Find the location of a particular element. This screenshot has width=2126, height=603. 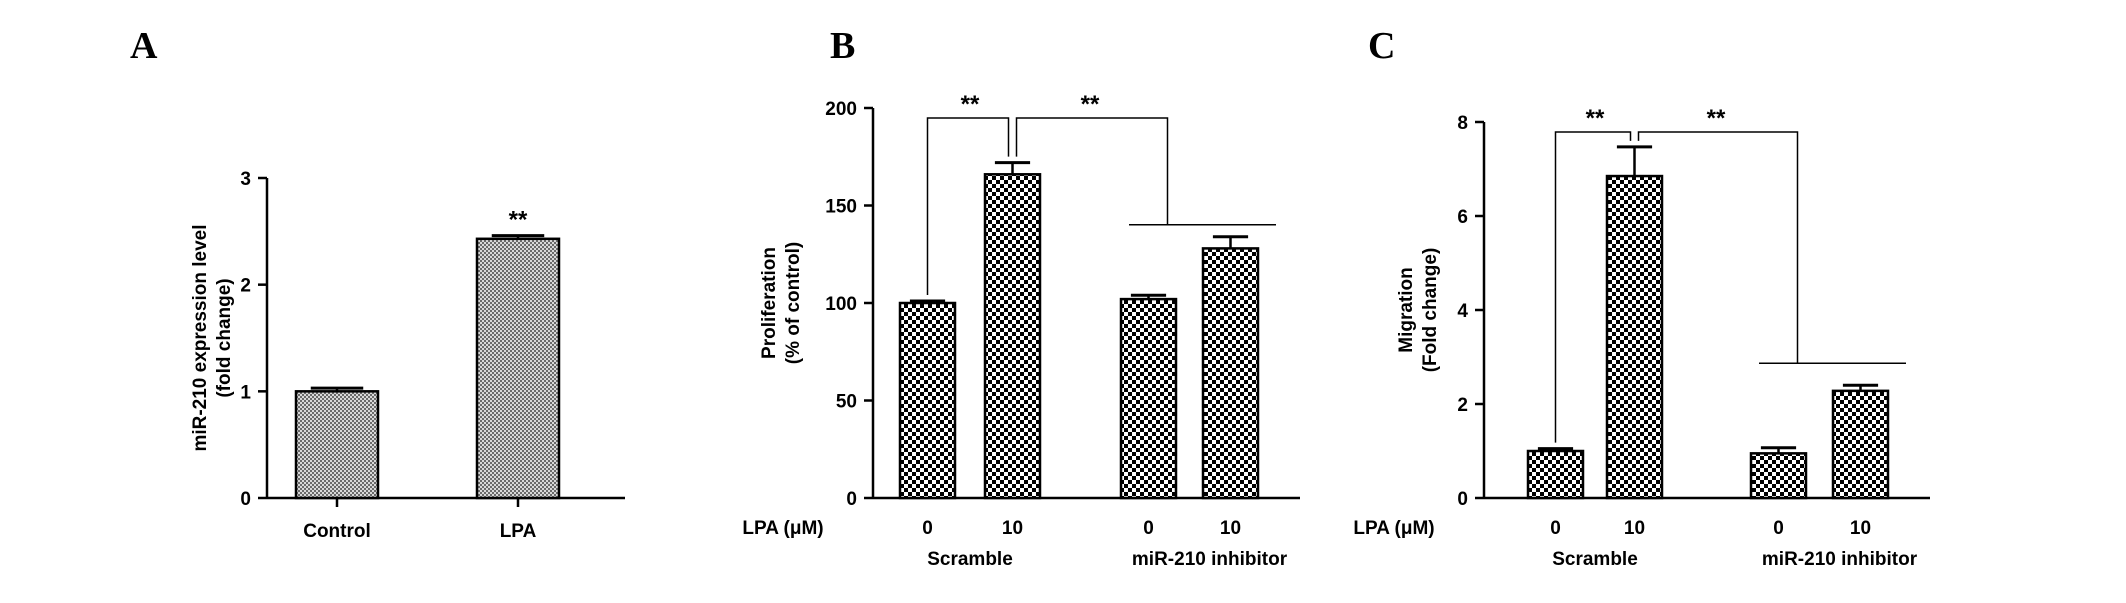

x-tick-label: LPA is located at coordinates (518, 531).